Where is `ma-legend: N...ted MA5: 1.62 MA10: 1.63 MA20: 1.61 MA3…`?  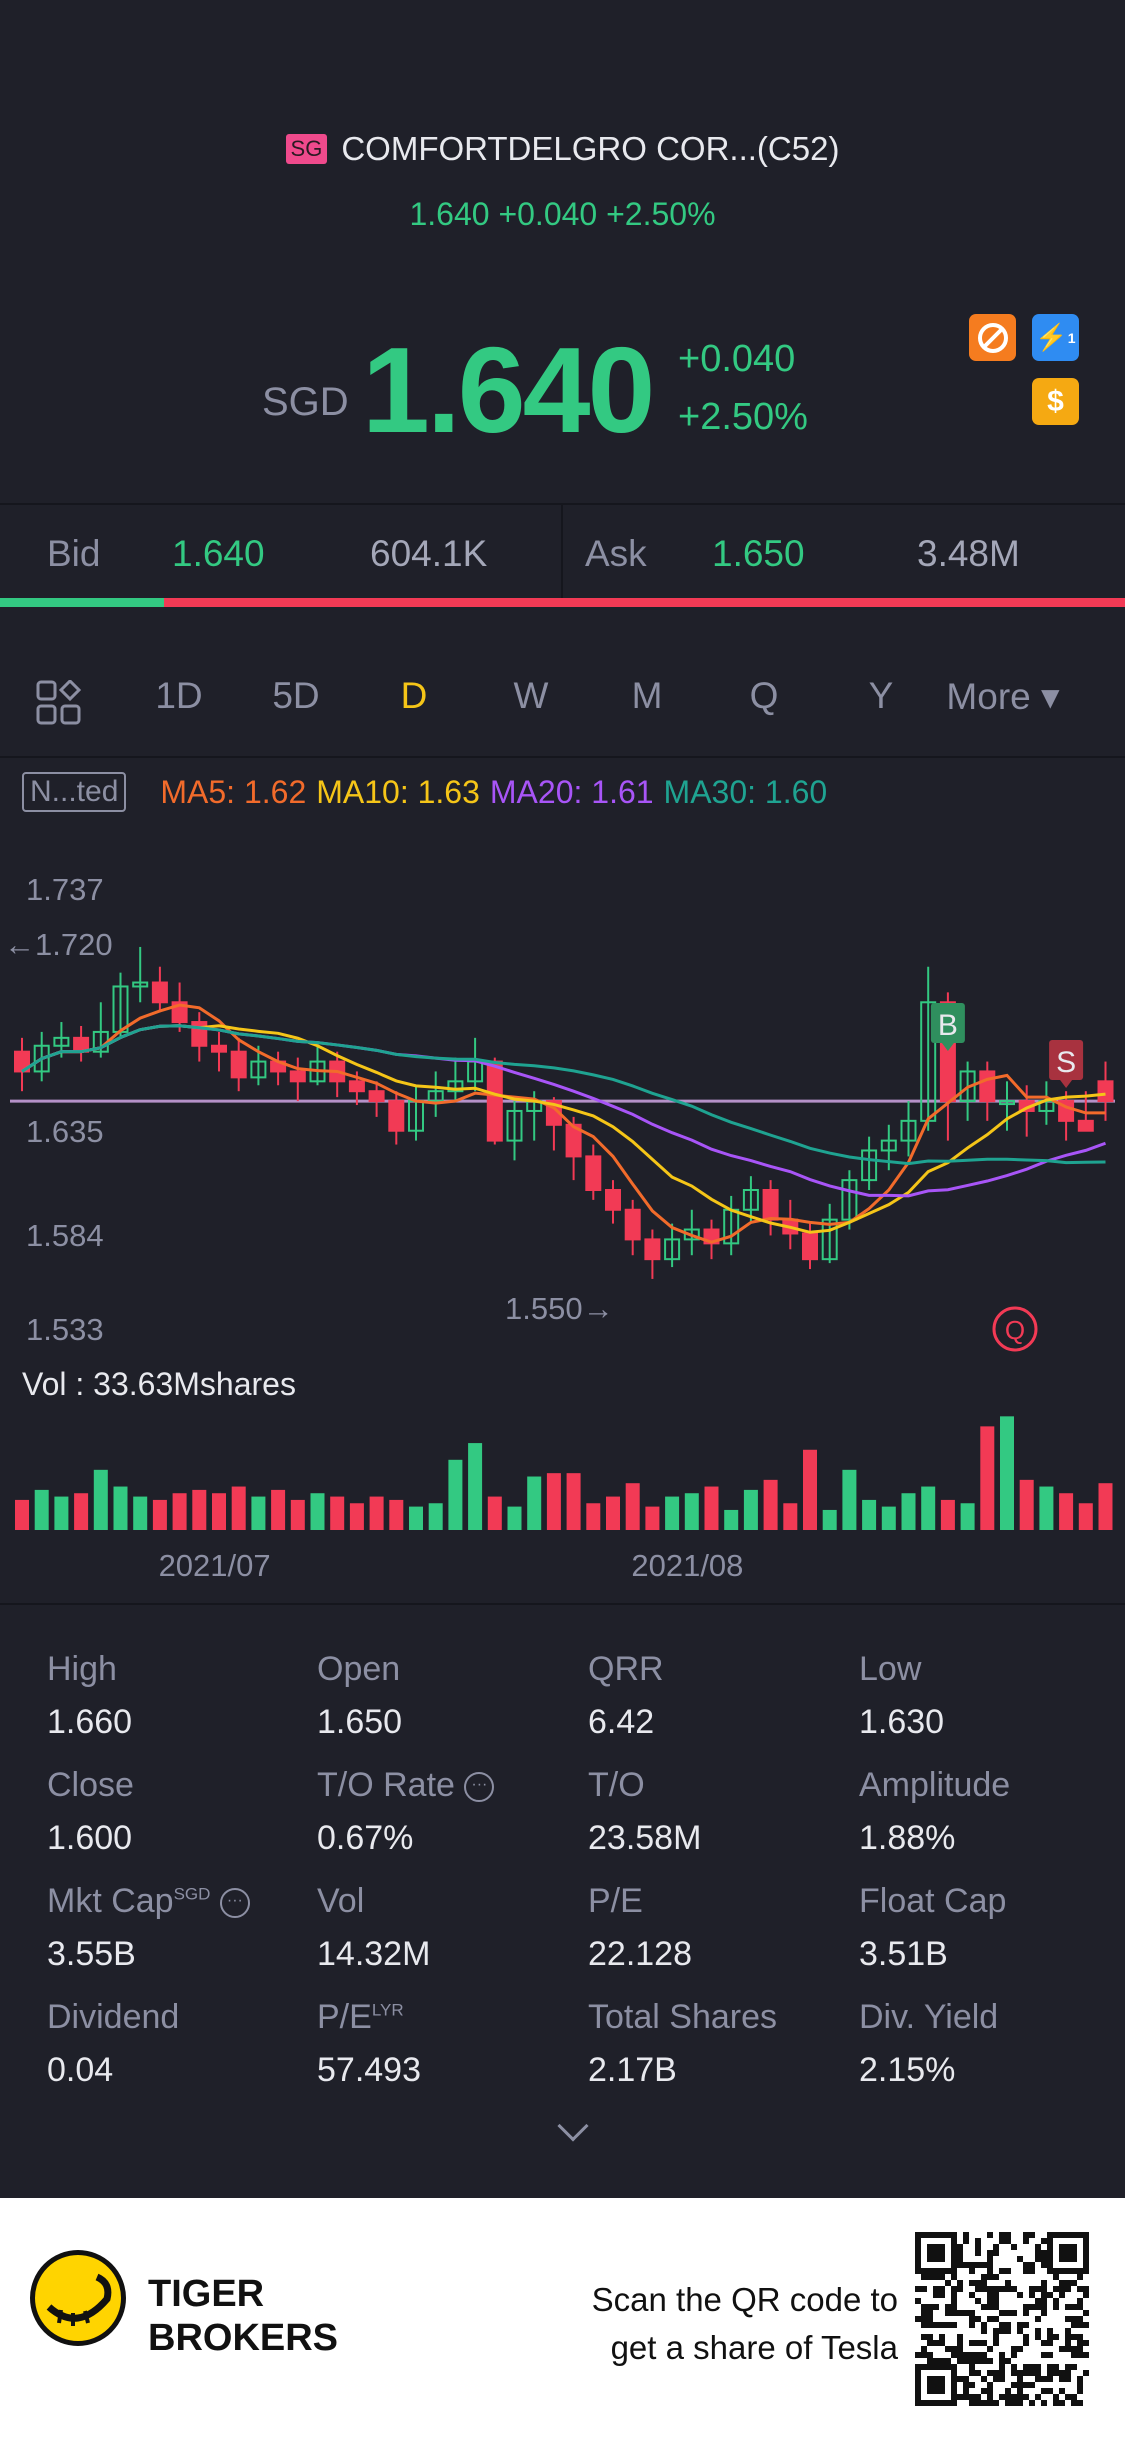
ma-legend: N...ted MA5: 1.62 MA10: 1.63 MA20: 1.61 MA3… is located at coordinates (424, 792).